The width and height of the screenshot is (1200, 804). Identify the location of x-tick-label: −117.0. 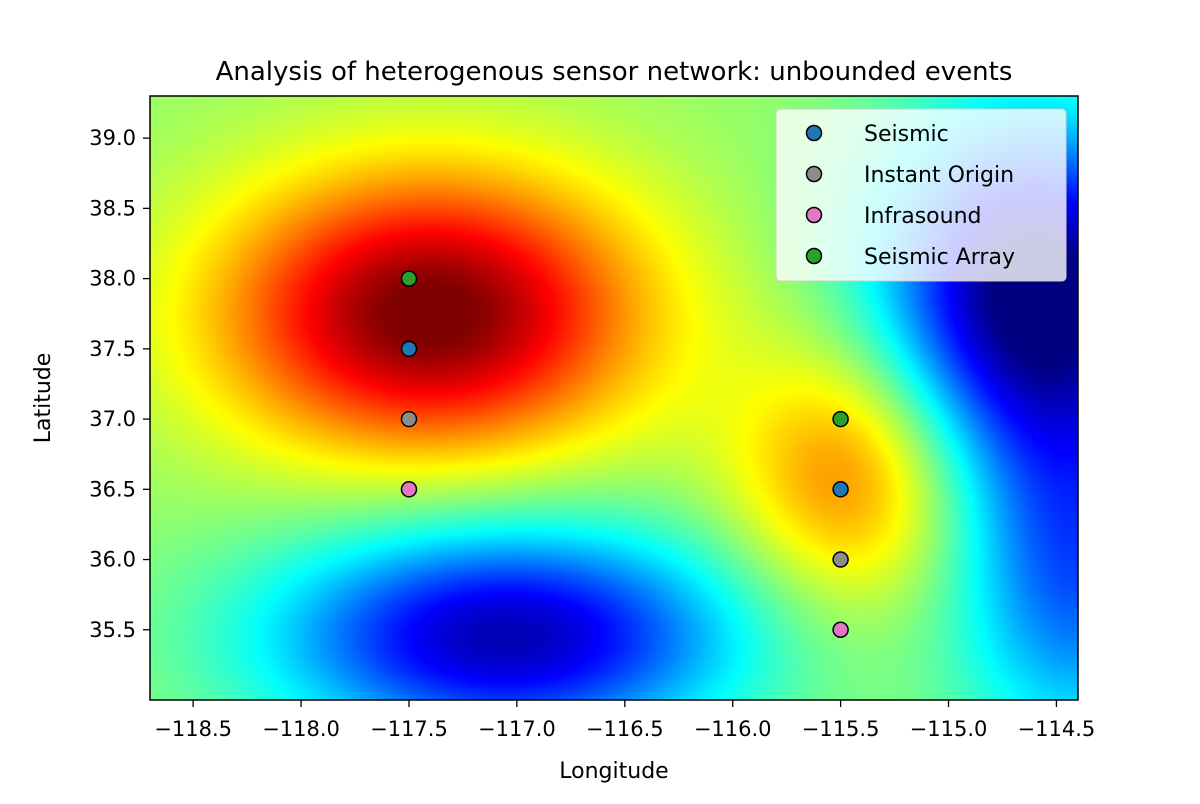
(517, 729).